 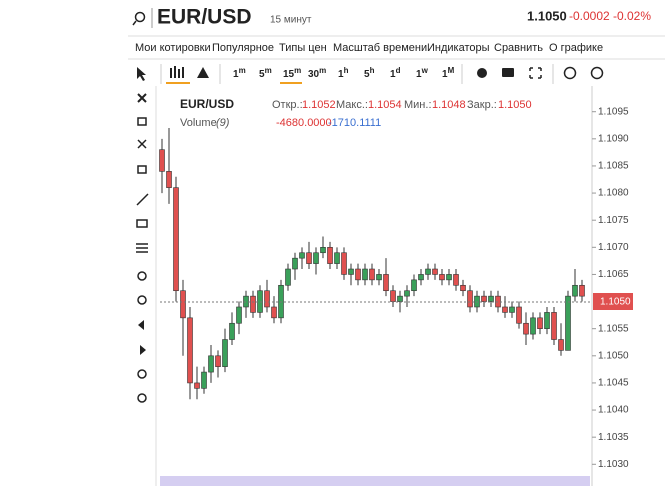 I want to click on timeframe: 1M, so click(x=448, y=73).